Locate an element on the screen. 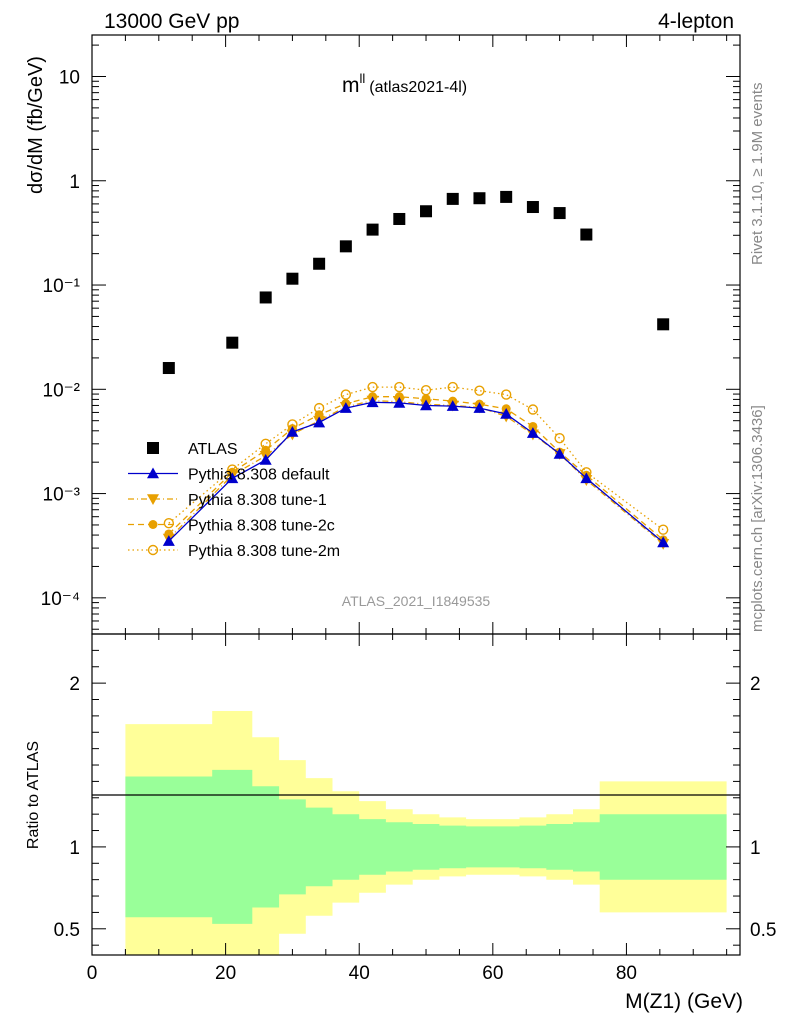 This screenshot has height=1024, width=786. x-tick-label: 80 is located at coordinates (626, 973).